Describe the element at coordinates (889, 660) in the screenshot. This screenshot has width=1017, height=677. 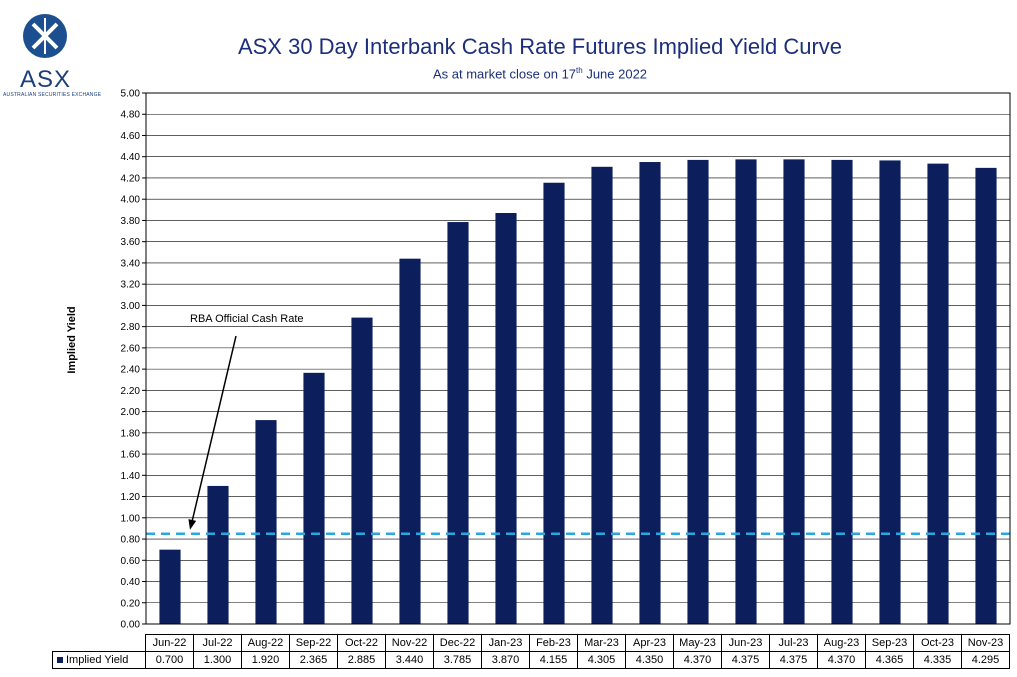
I see `data-label: 4.365` at that location.